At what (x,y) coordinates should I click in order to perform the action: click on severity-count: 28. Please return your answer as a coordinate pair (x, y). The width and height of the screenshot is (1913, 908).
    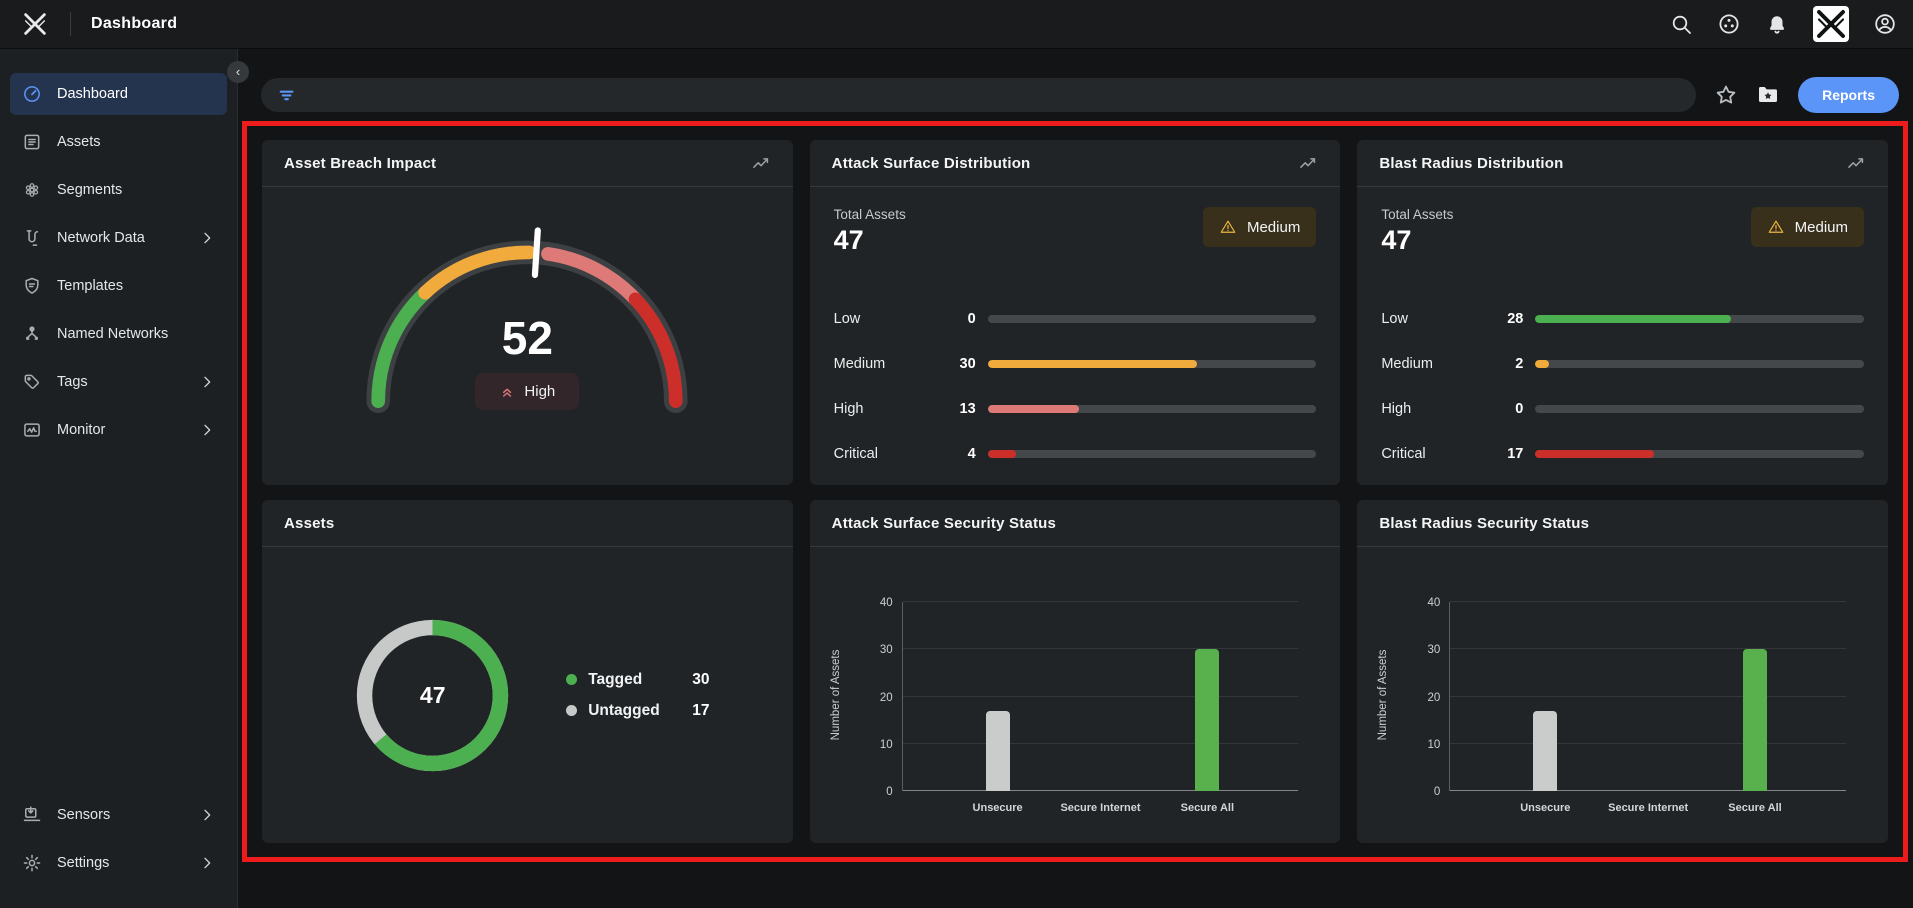
    Looking at the image, I should click on (1515, 318).